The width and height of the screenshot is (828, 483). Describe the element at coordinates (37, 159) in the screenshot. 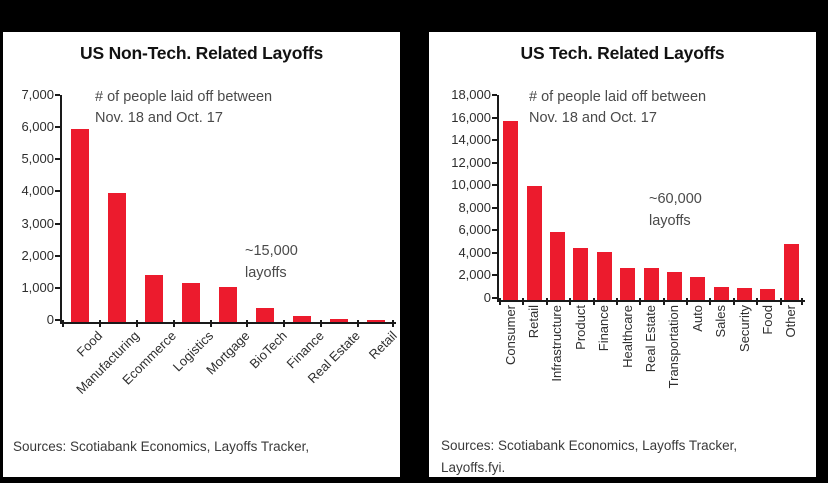

I see `y-axis-label: 5,000` at that location.